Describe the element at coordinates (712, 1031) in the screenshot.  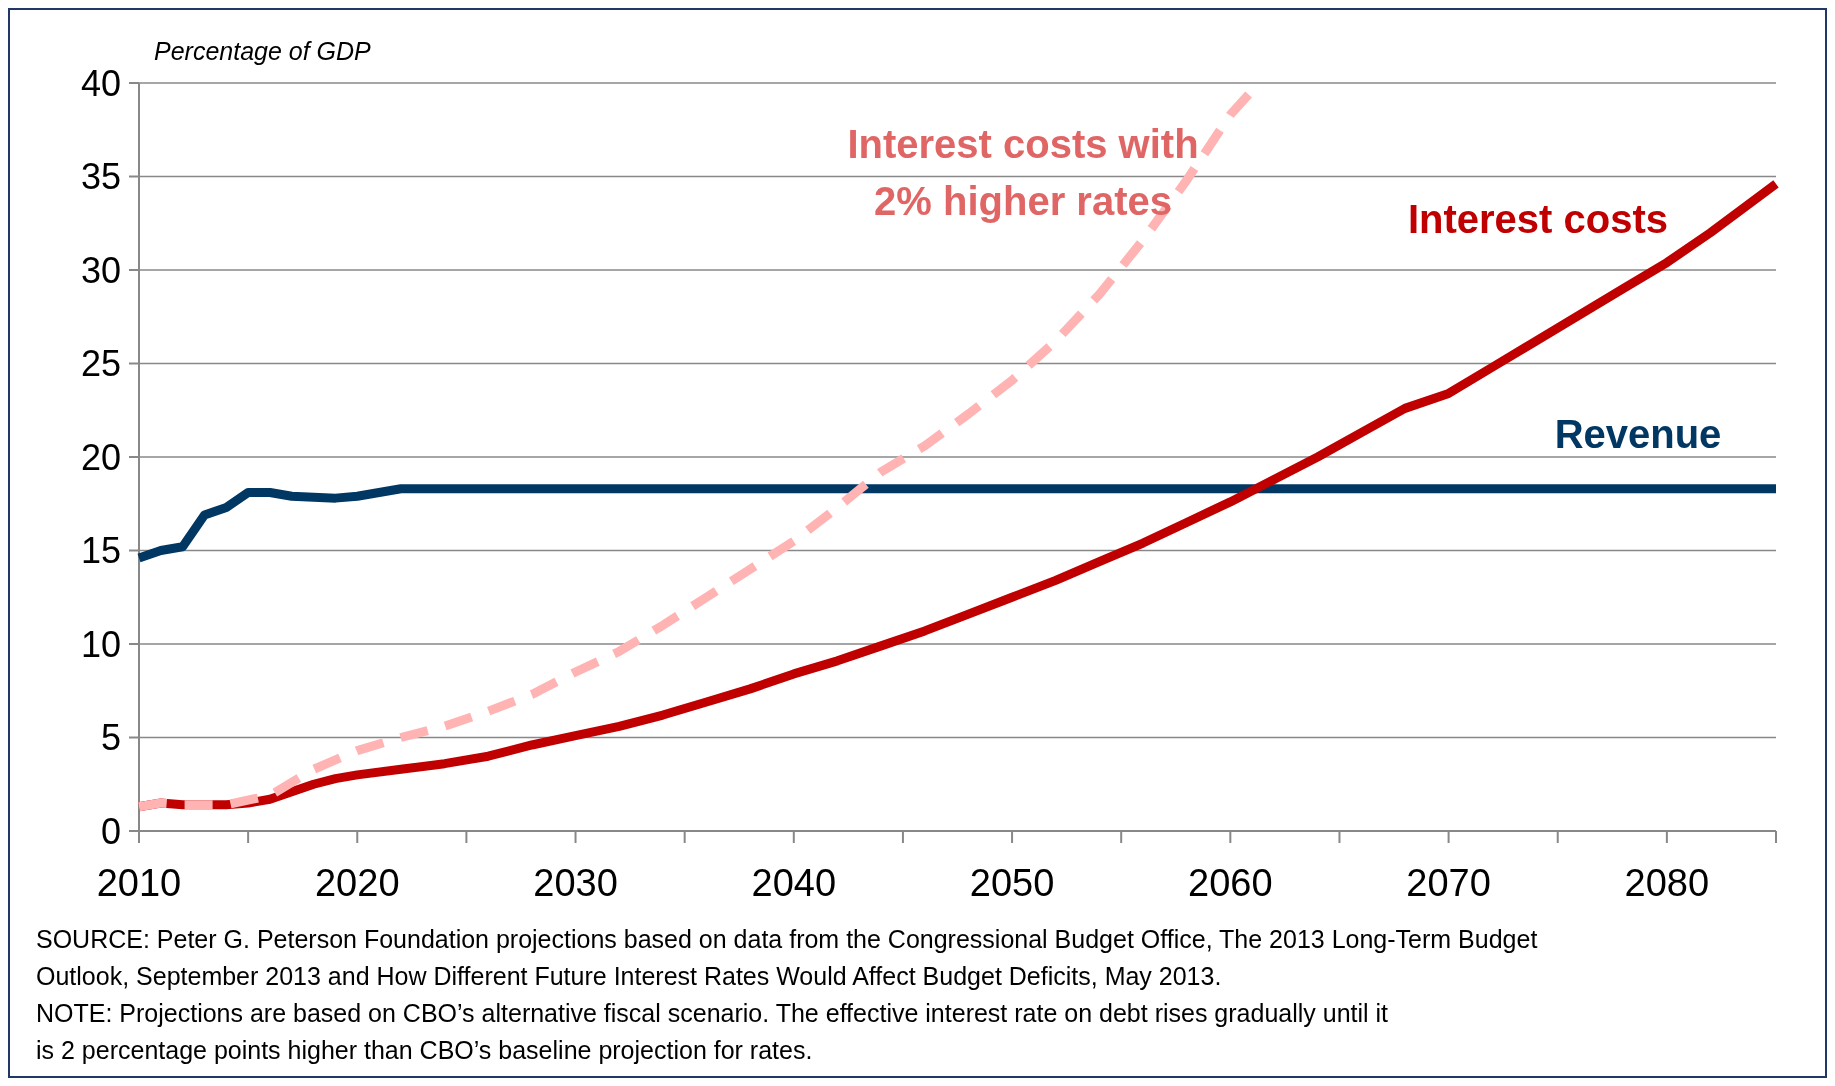
I see `text: NOTE: Projections are based on CBO’s alternative fiscal scenario. The effective interest rate on debt rises gradually until it is 2 percentage points higher than CBO’s baseline projection for rates.` at that location.